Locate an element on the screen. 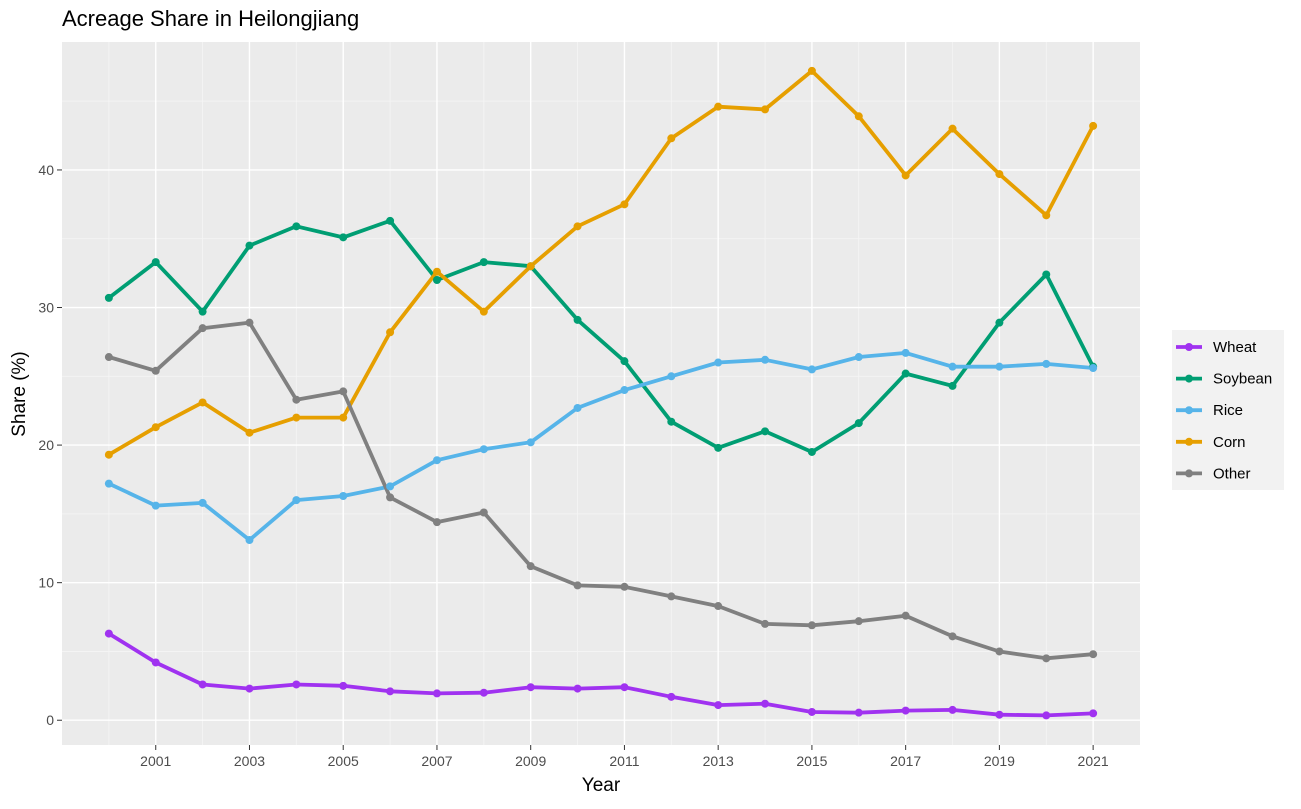 The height and width of the screenshot is (809, 1301). x-tick-label: 2017 is located at coordinates (905, 761).